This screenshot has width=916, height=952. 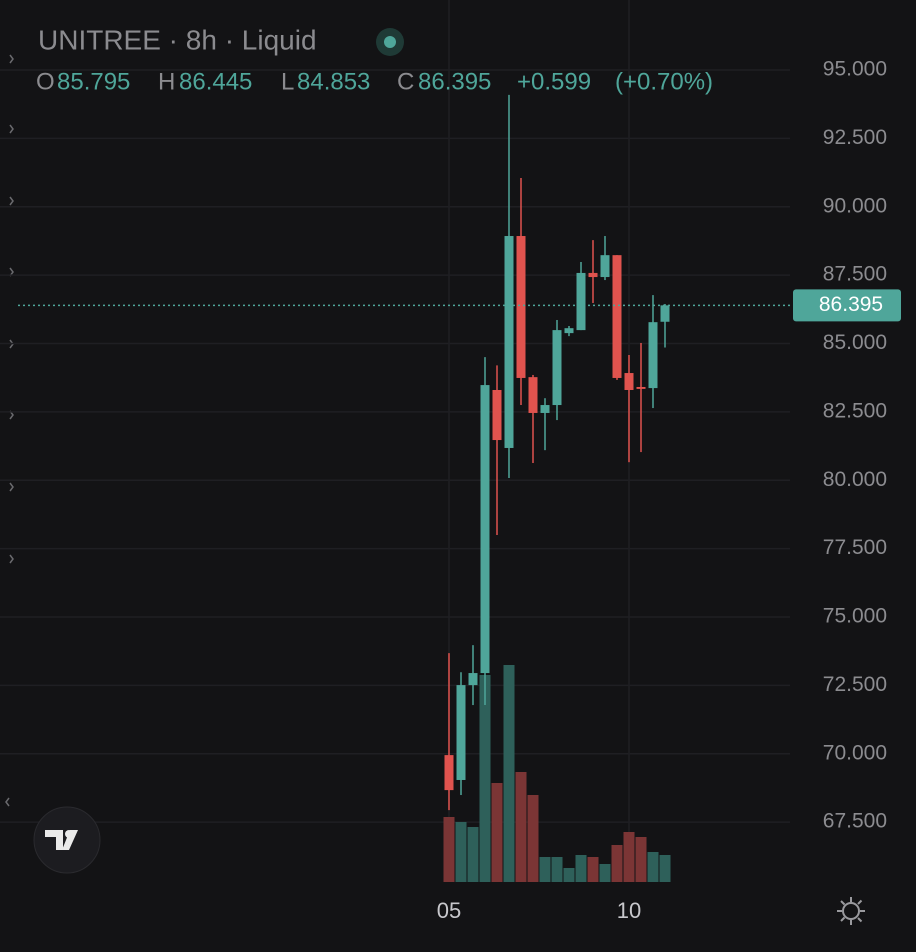 I want to click on settings-icon, so click(x=851, y=911).